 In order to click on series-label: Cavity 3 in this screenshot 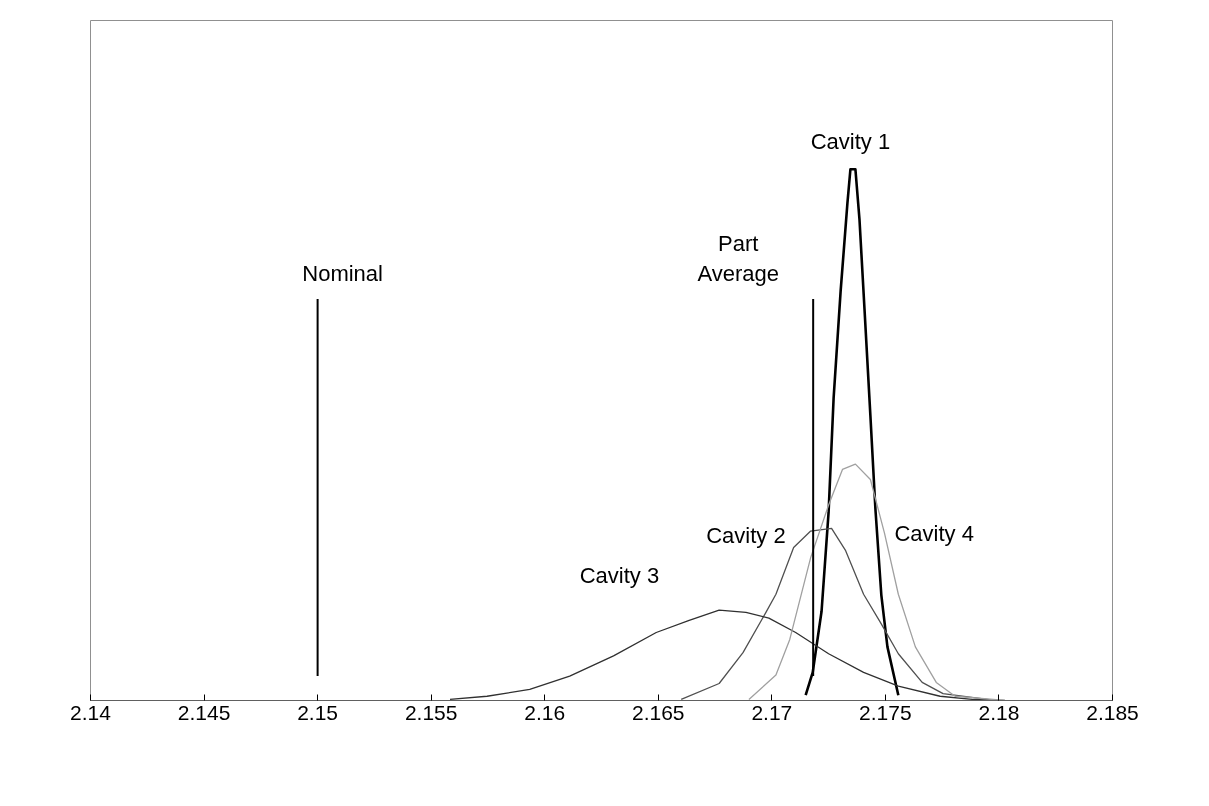, I will do `click(619, 575)`.